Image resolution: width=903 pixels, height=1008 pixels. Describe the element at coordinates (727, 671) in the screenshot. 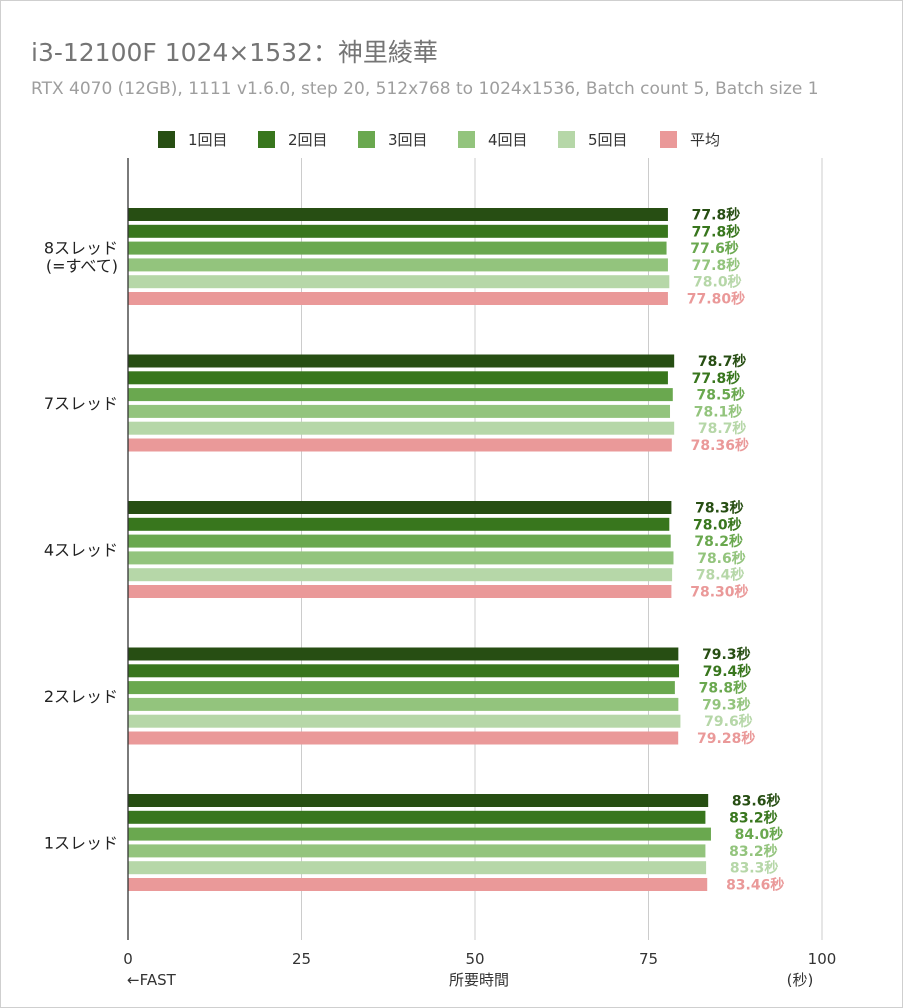

I see `data-label: 79.4秒` at that location.